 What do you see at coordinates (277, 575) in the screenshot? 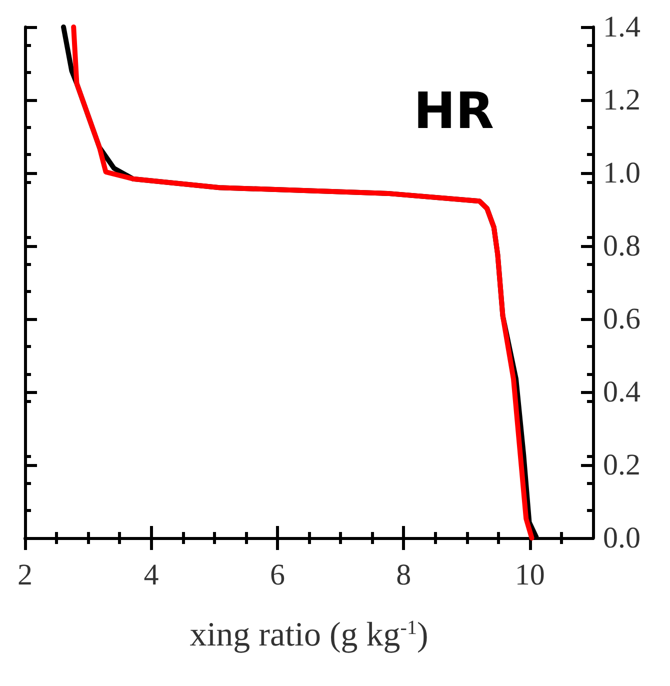
I see `x-tick-label: 6` at bounding box center [277, 575].